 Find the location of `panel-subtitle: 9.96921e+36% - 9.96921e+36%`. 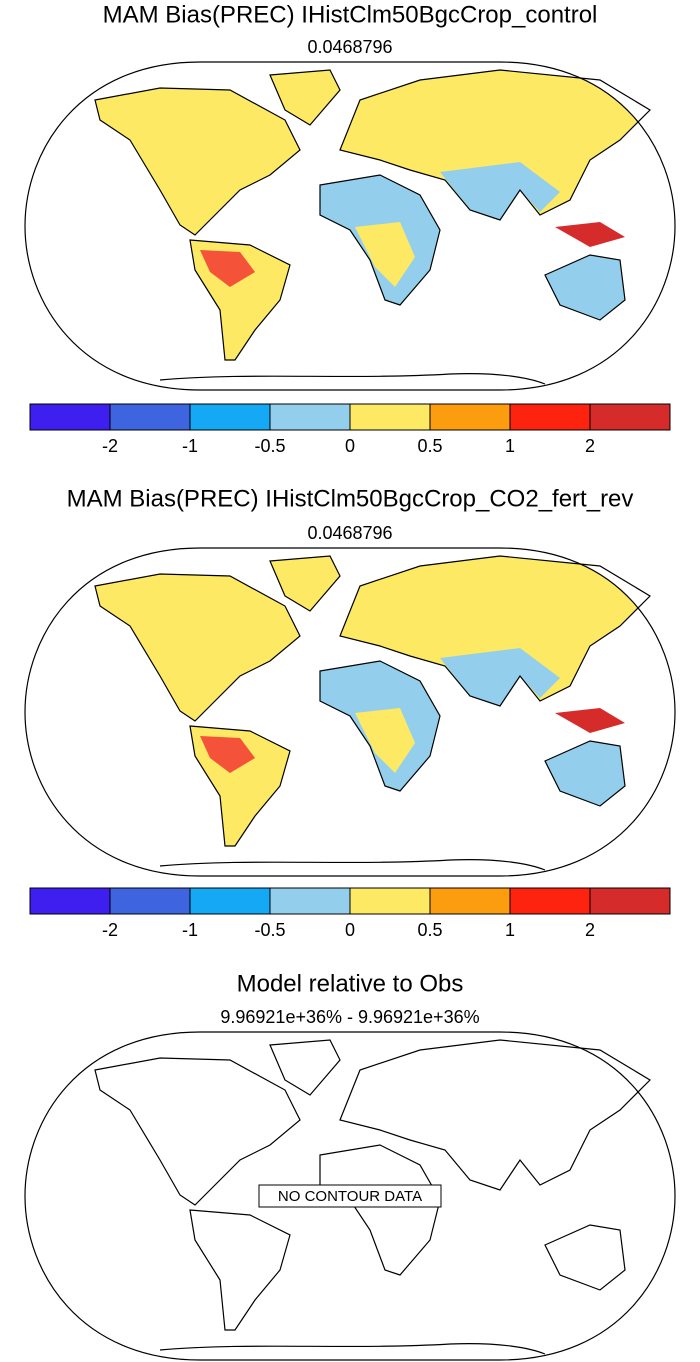

panel-subtitle: 9.96921e+36% - 9.96921e+36% is located at coordinates (349, 1017).